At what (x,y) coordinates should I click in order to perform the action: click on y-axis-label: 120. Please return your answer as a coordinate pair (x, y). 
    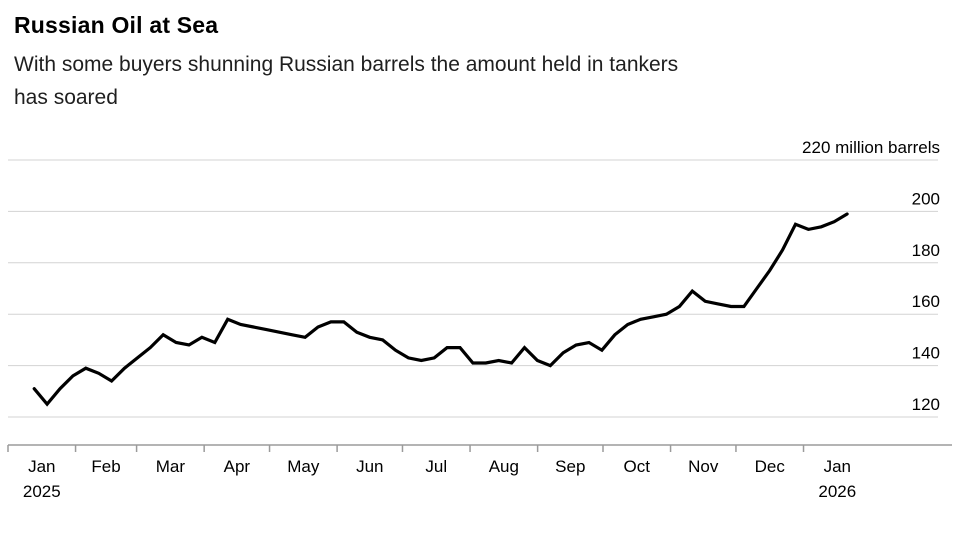
    Looking at the image, I should click on (926, 404).